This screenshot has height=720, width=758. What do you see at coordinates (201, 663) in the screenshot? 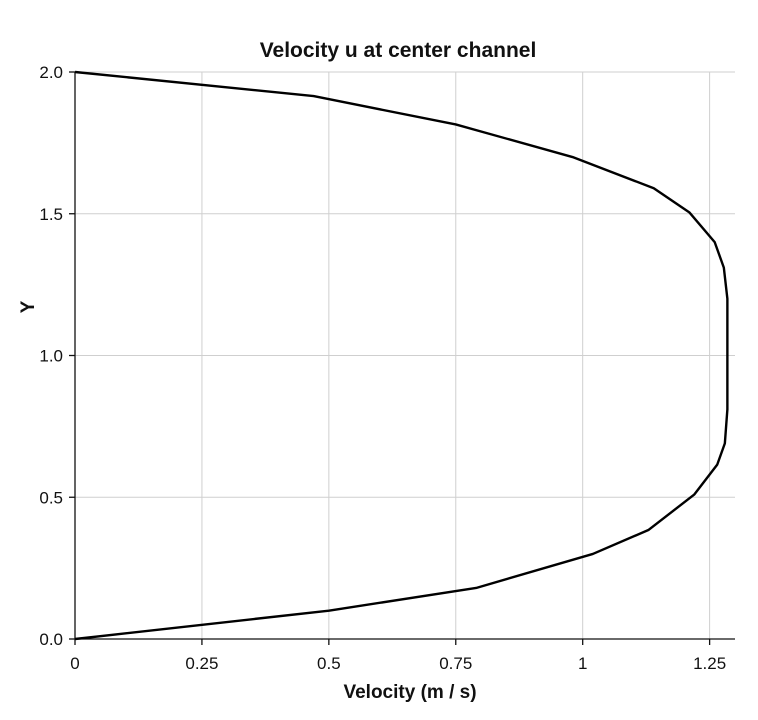
I see `x-tick-label: 0.25` at bounding box center [201, 663].